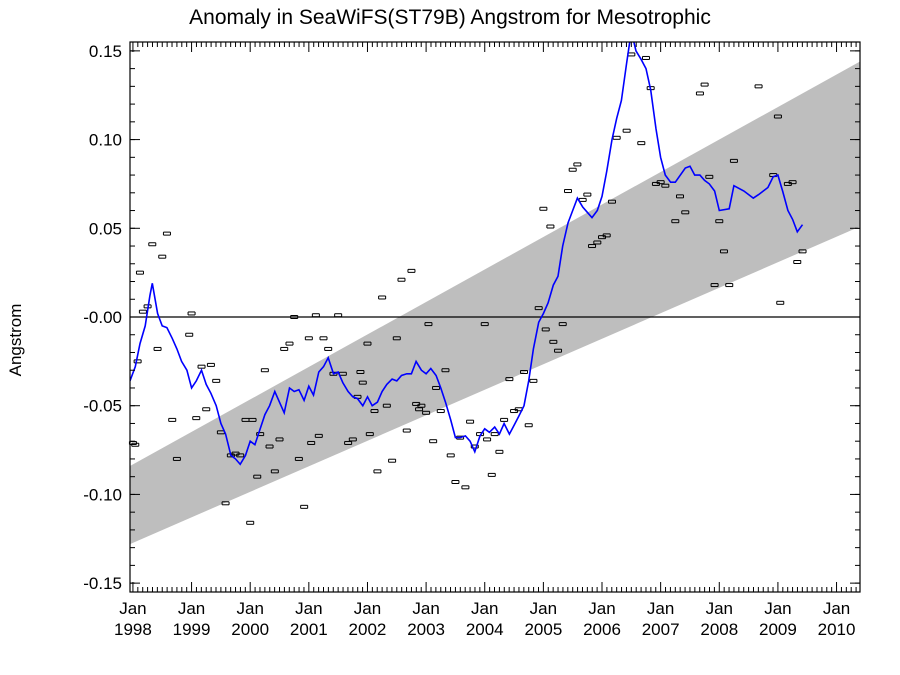  Describe the element at coordinates (102, 317) in the screenshot. I see `y-tick-label: -0.00` at that location.